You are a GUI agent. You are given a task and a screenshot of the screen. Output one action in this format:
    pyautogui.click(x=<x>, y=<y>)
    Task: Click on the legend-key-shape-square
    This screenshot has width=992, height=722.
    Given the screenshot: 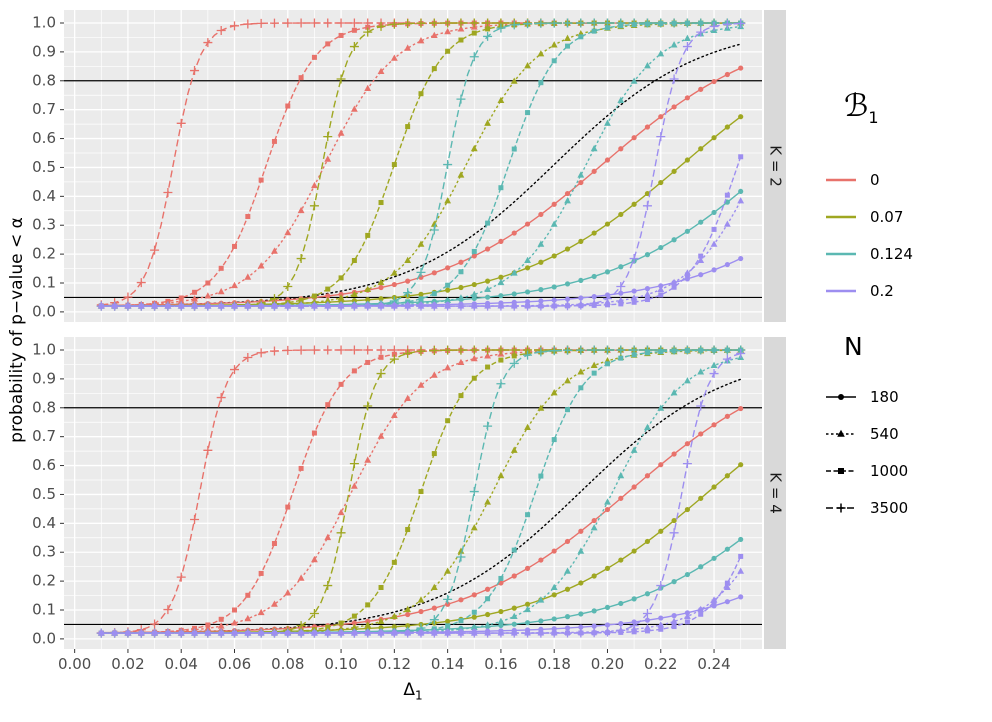 What is the action you would take?
    pyautogui.click(x=841, y=471)
    